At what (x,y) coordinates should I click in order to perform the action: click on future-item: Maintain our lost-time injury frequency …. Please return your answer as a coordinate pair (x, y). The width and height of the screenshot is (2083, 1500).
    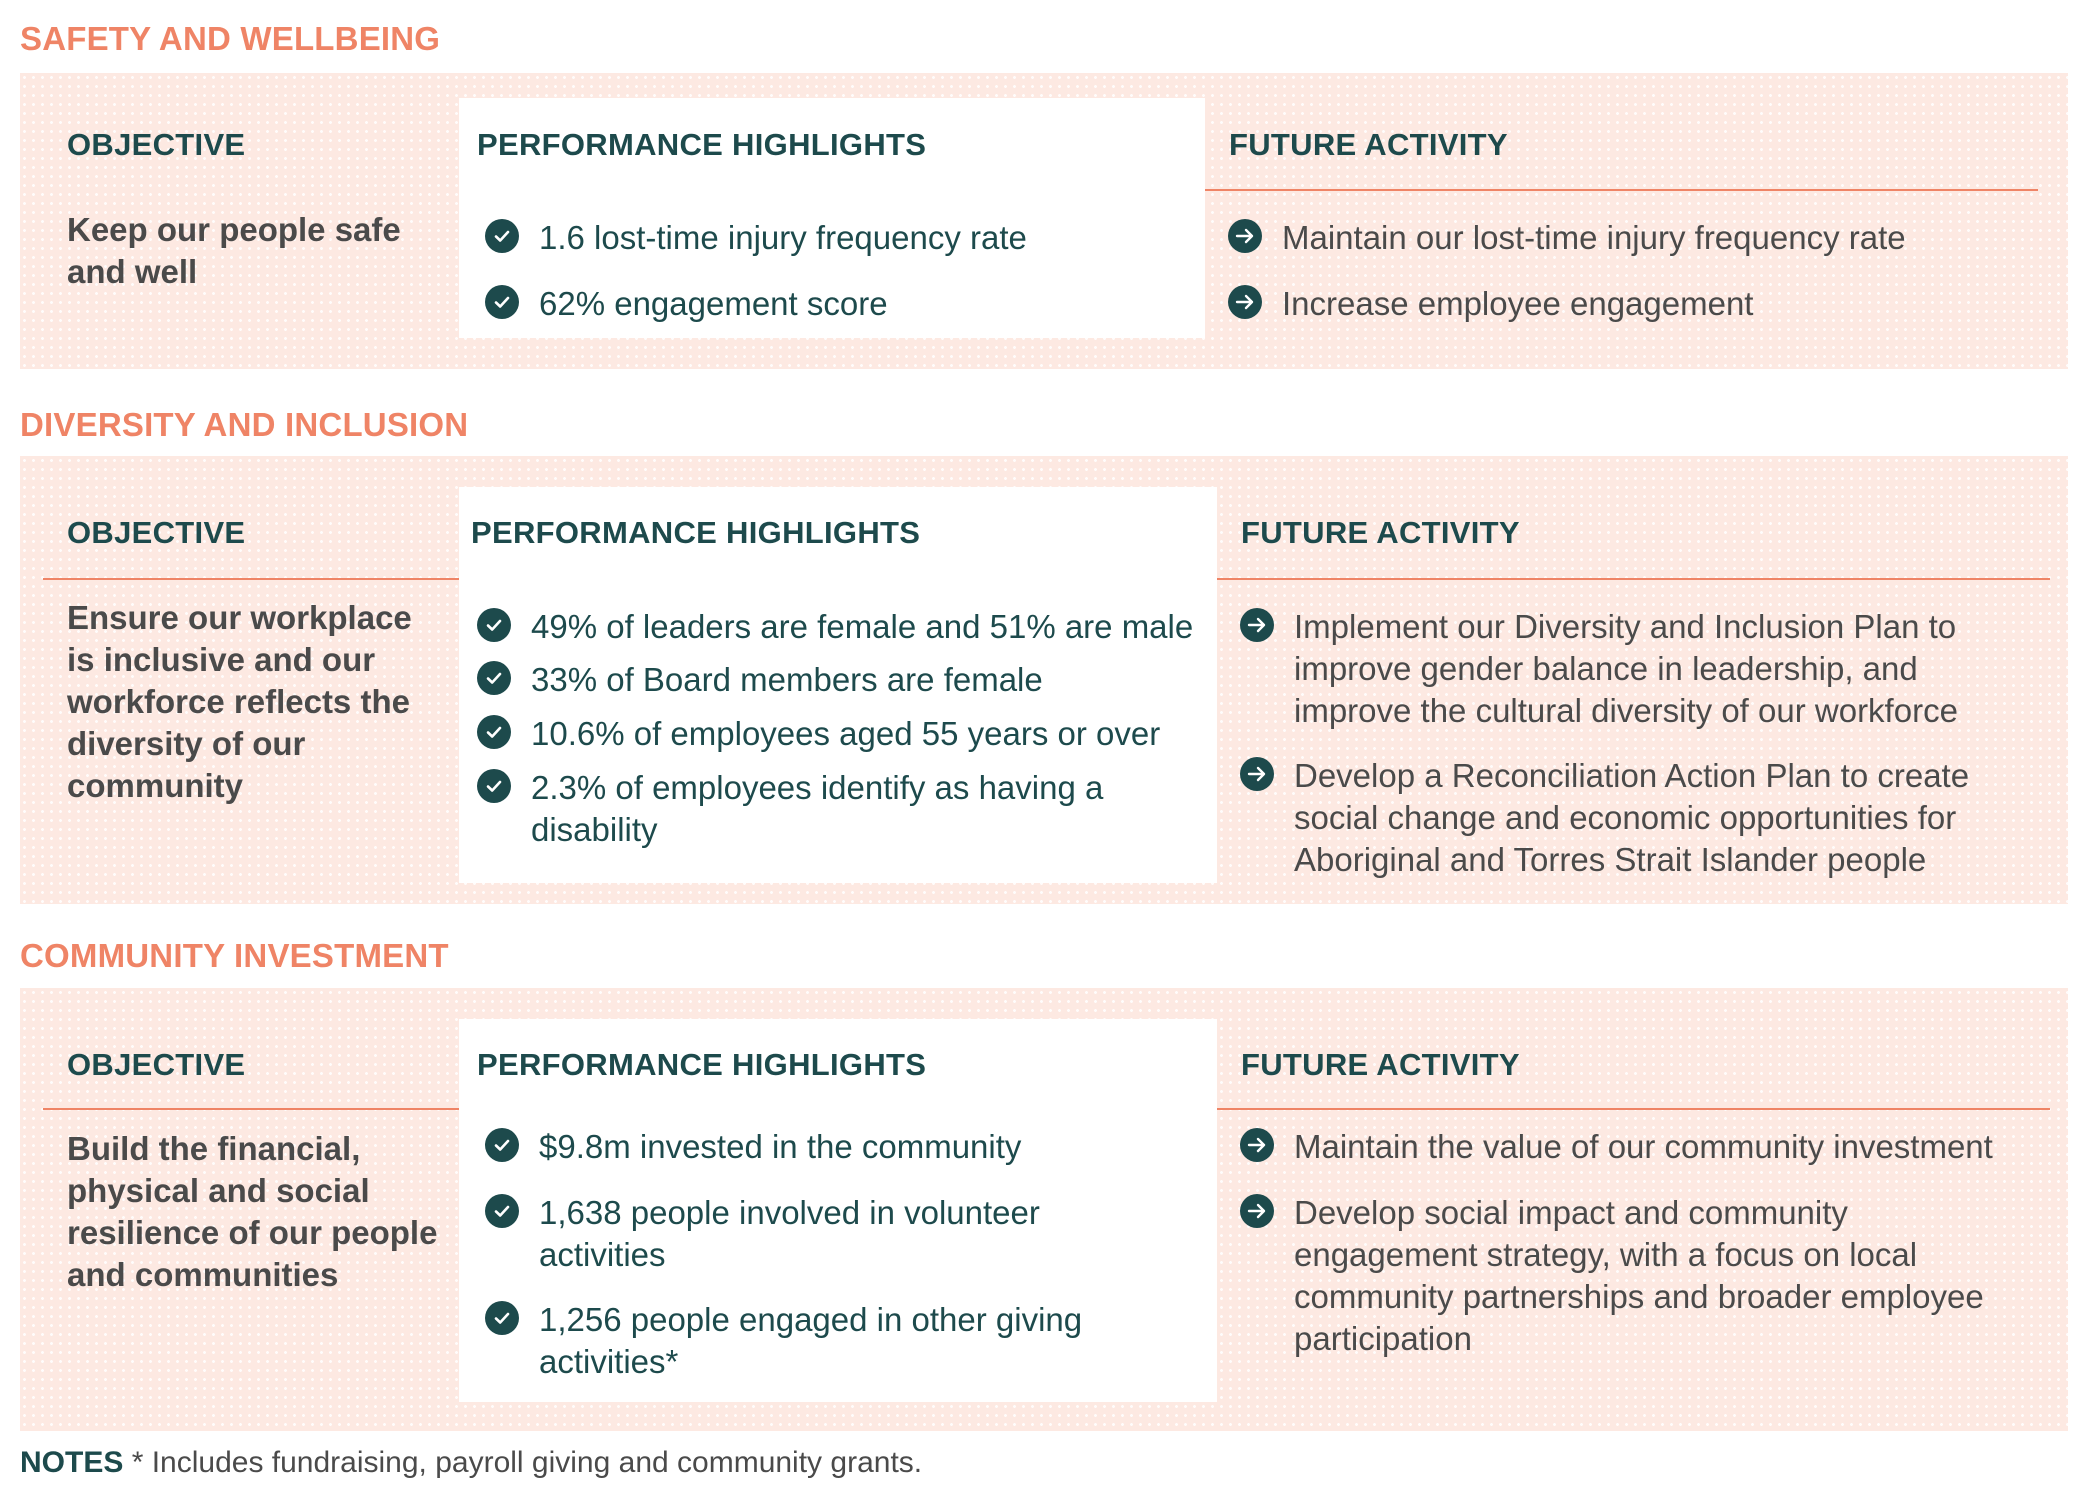
    Looking at the image, I should click on (1638, 238).